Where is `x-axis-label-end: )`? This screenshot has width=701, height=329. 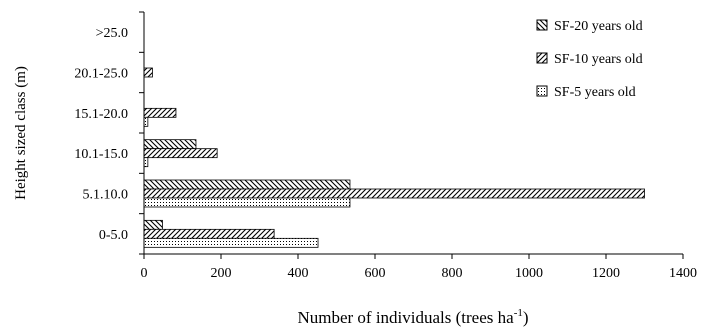
x-axis-label-end: ) is located at coordinates (526, 317).